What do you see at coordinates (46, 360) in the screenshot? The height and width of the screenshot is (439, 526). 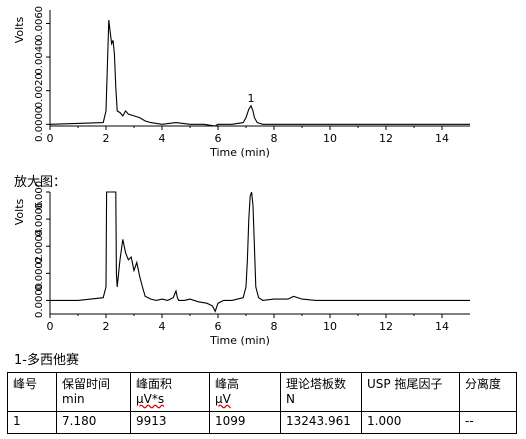 I see `compound-label: 1-多西他赛` at bounding box center [46, 360].